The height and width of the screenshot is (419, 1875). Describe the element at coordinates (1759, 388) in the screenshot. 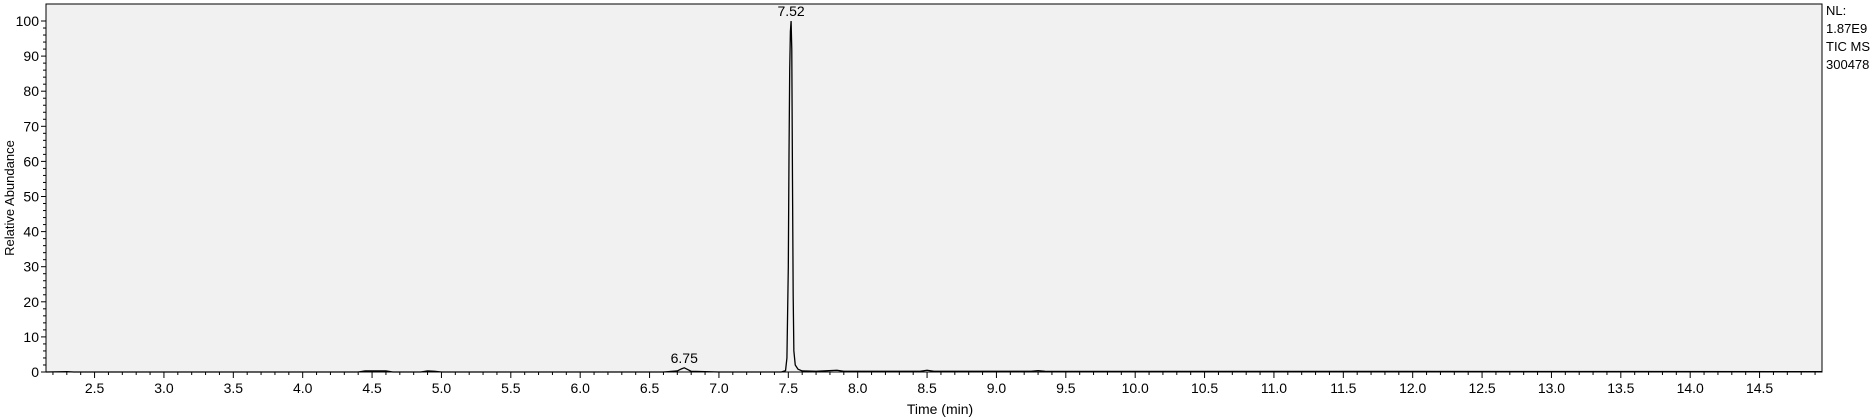

I see `x-tick-label: 14.5` at that location.